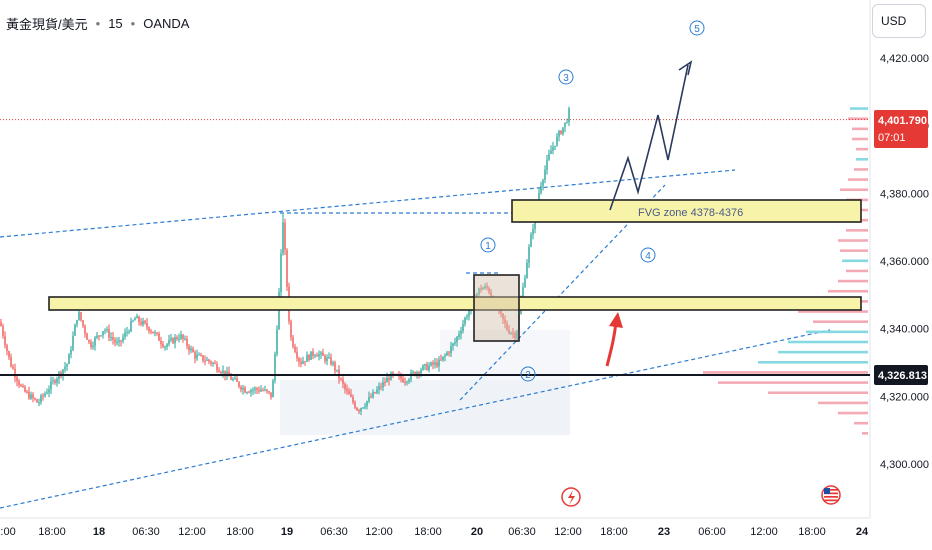 The image size is (932, 550). What do you see at coordinates (166, 23) in the screenshot?
I see `source-label: OANDA` at bounding box center [166, 23].